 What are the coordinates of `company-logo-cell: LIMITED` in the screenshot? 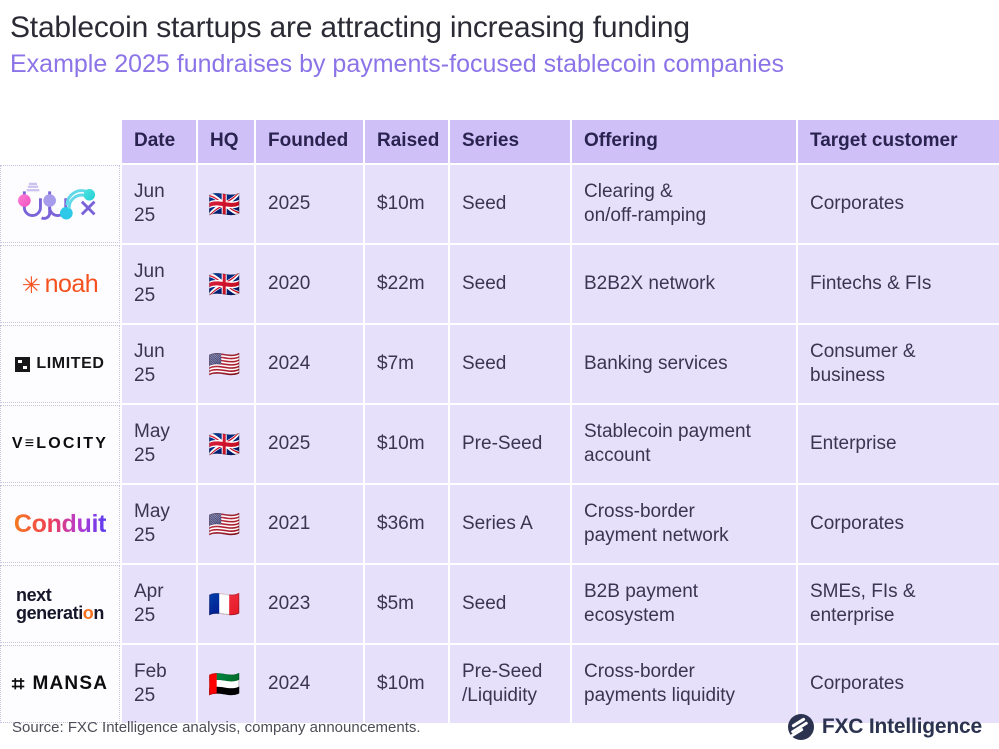 It's located at (60, 364).